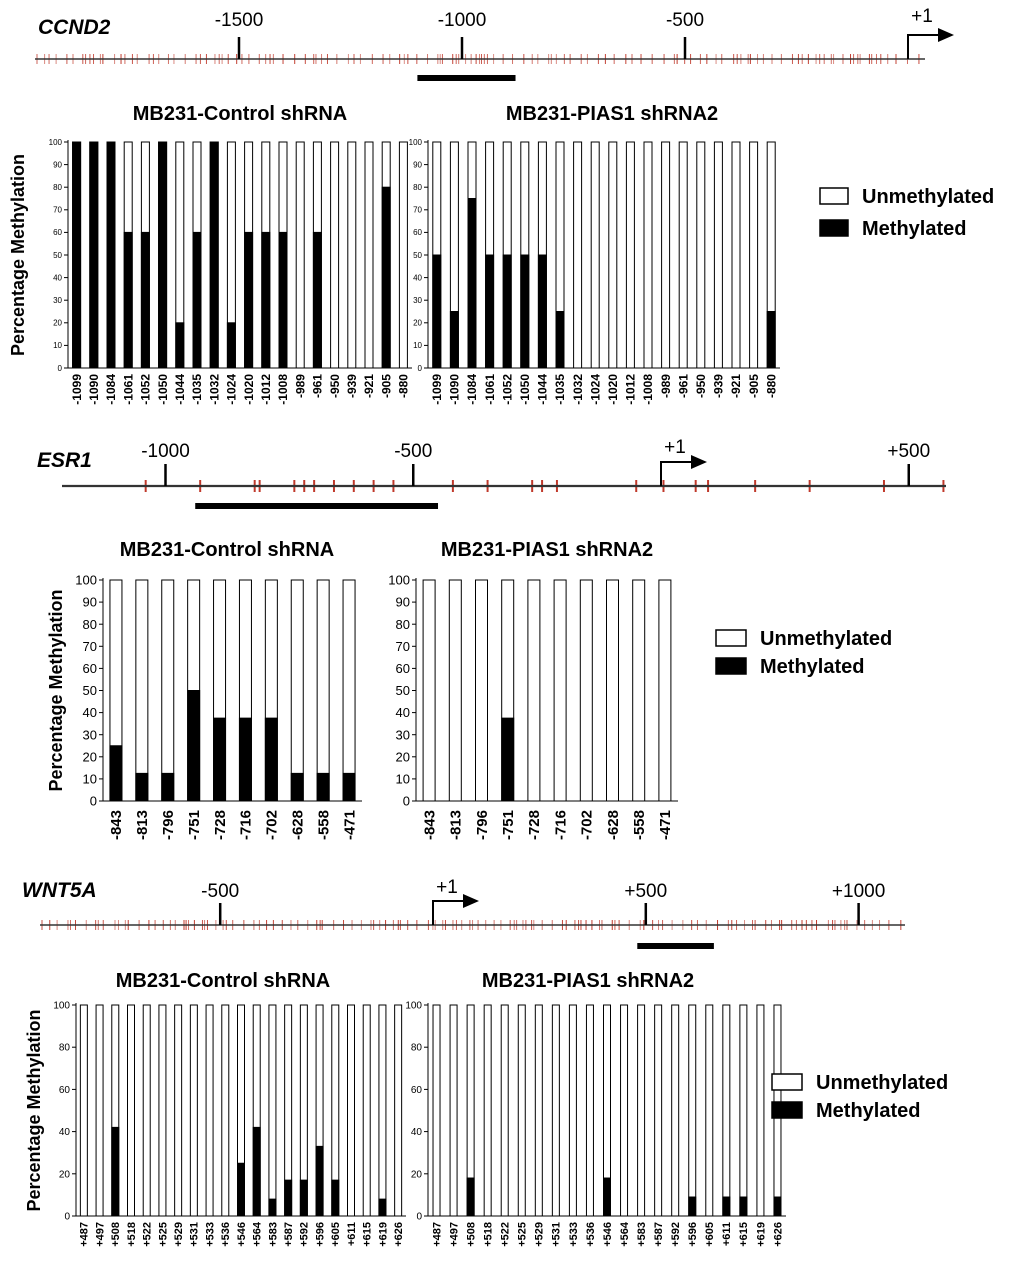  Describe the element at coordinates (142, 825) in the screenshot. I see `x-tick-label: -813` at that location.